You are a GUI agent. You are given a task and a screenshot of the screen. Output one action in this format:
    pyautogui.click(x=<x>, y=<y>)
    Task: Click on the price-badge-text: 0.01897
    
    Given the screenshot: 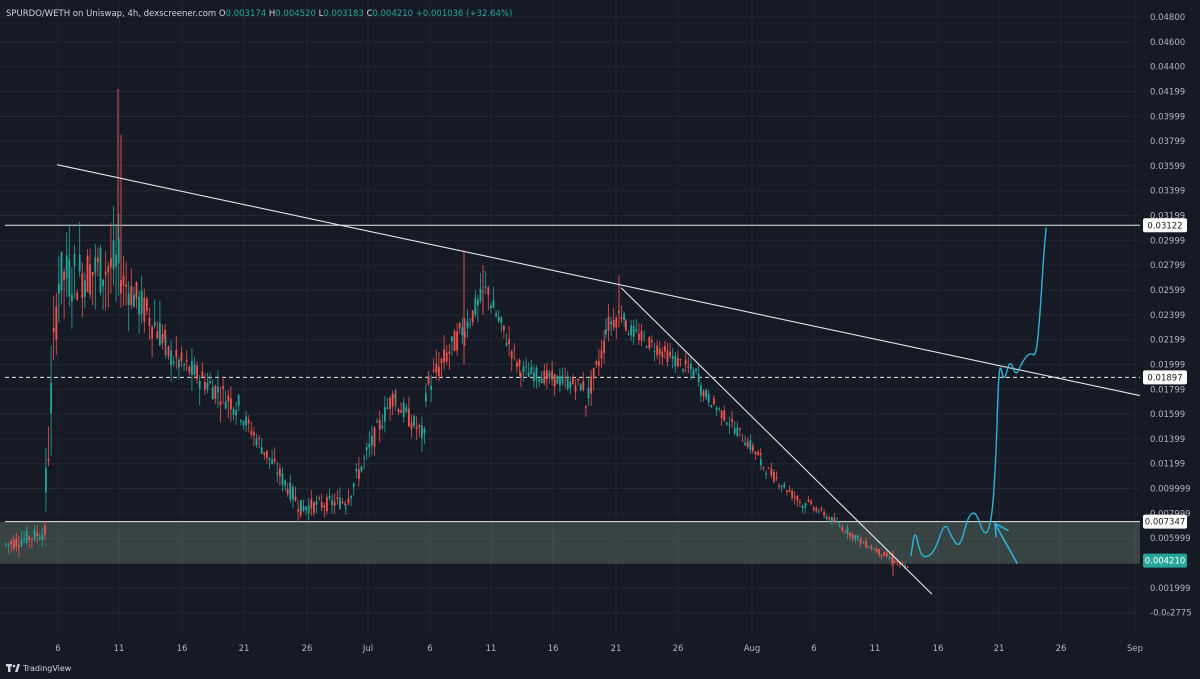 What is the action you would take?
    pyautogui.click(x=1164, y=378)
    